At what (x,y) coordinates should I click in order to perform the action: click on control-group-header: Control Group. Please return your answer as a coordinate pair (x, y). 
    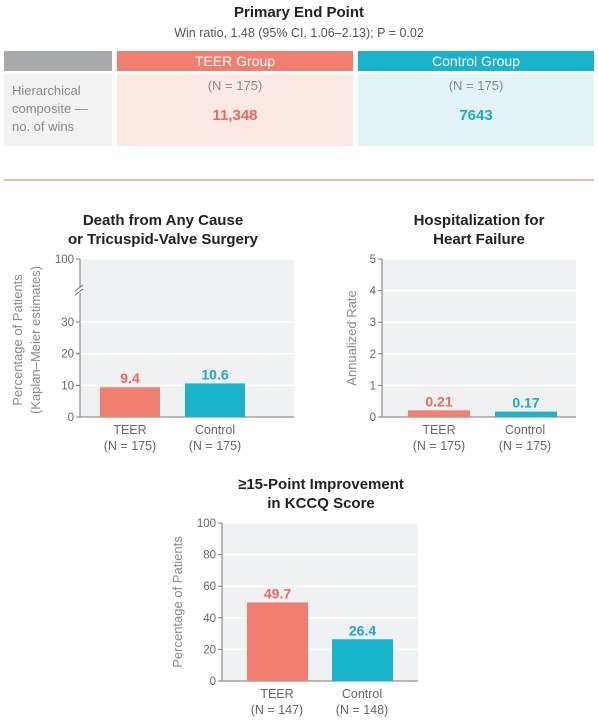
    Looking at the image, I should click on (476, 61).